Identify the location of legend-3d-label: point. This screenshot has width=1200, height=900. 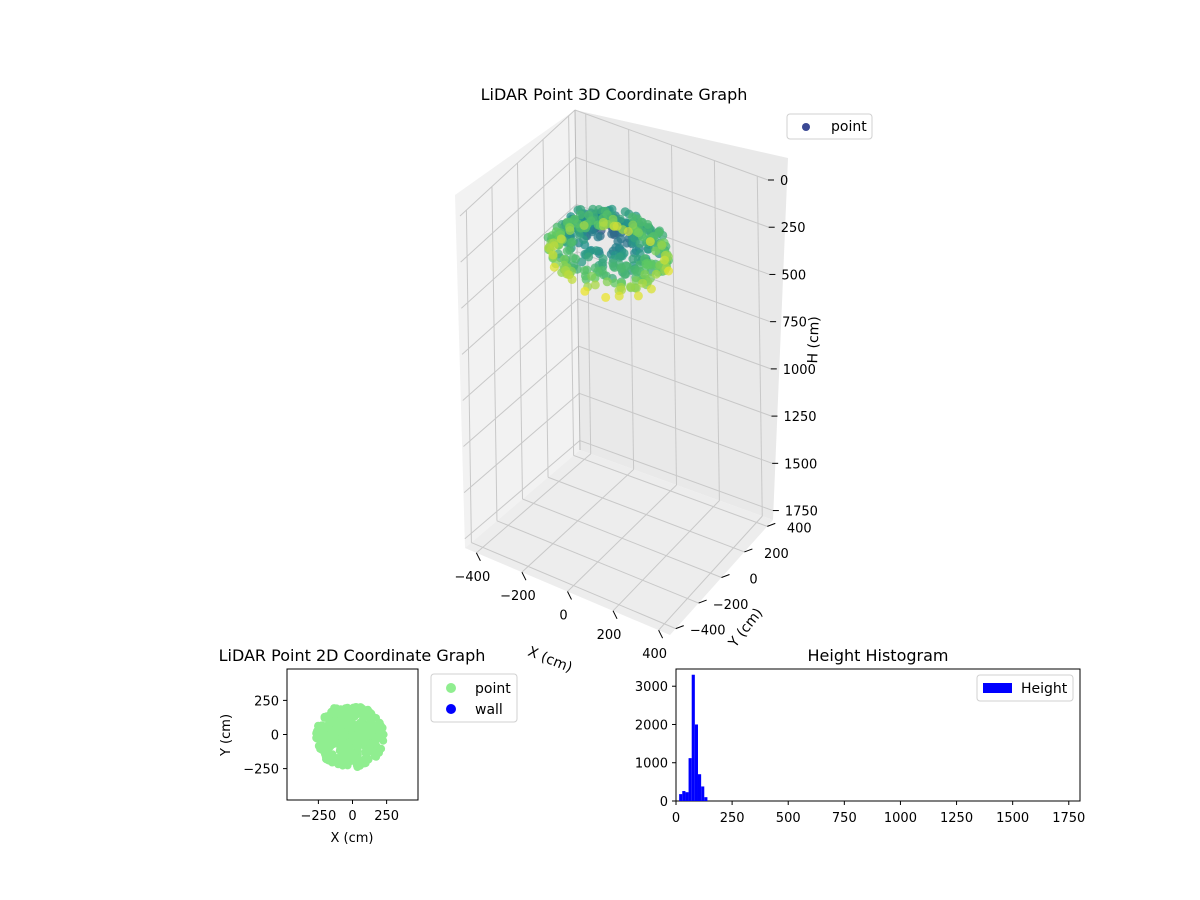
(849, 127).